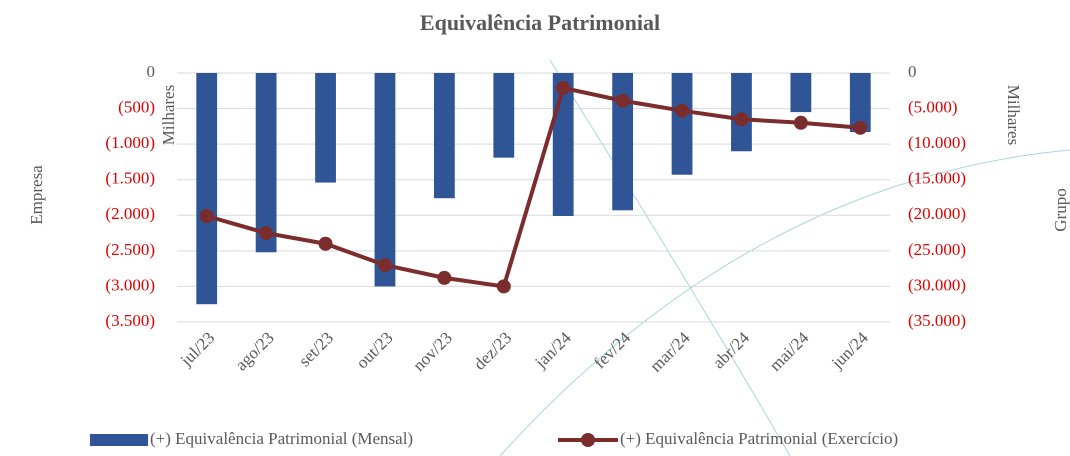  What do you see at coordinates (492, 350) in the screenshot?
I see `x-tick-label: dez/23` at bounding box center [492, 350].